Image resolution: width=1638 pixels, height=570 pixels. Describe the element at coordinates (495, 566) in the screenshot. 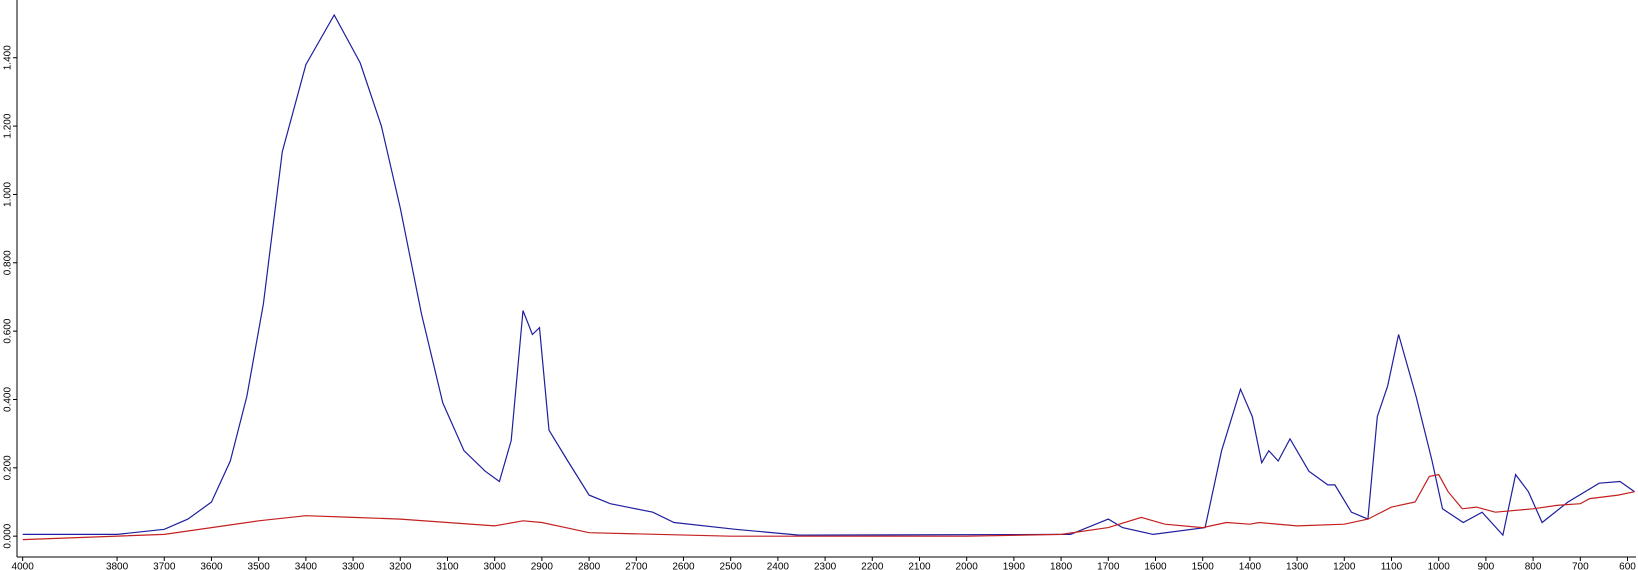

I see `x-tick-label: 3000` at that location.